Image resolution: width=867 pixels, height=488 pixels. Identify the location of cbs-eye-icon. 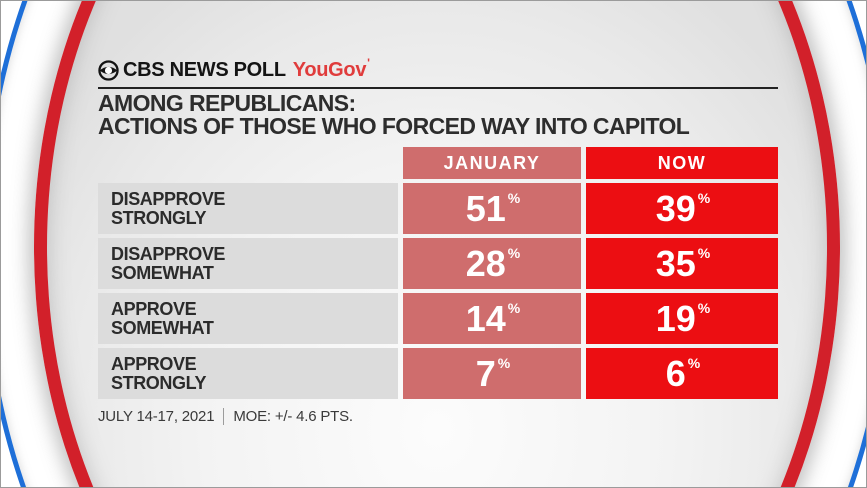
(108, 70).